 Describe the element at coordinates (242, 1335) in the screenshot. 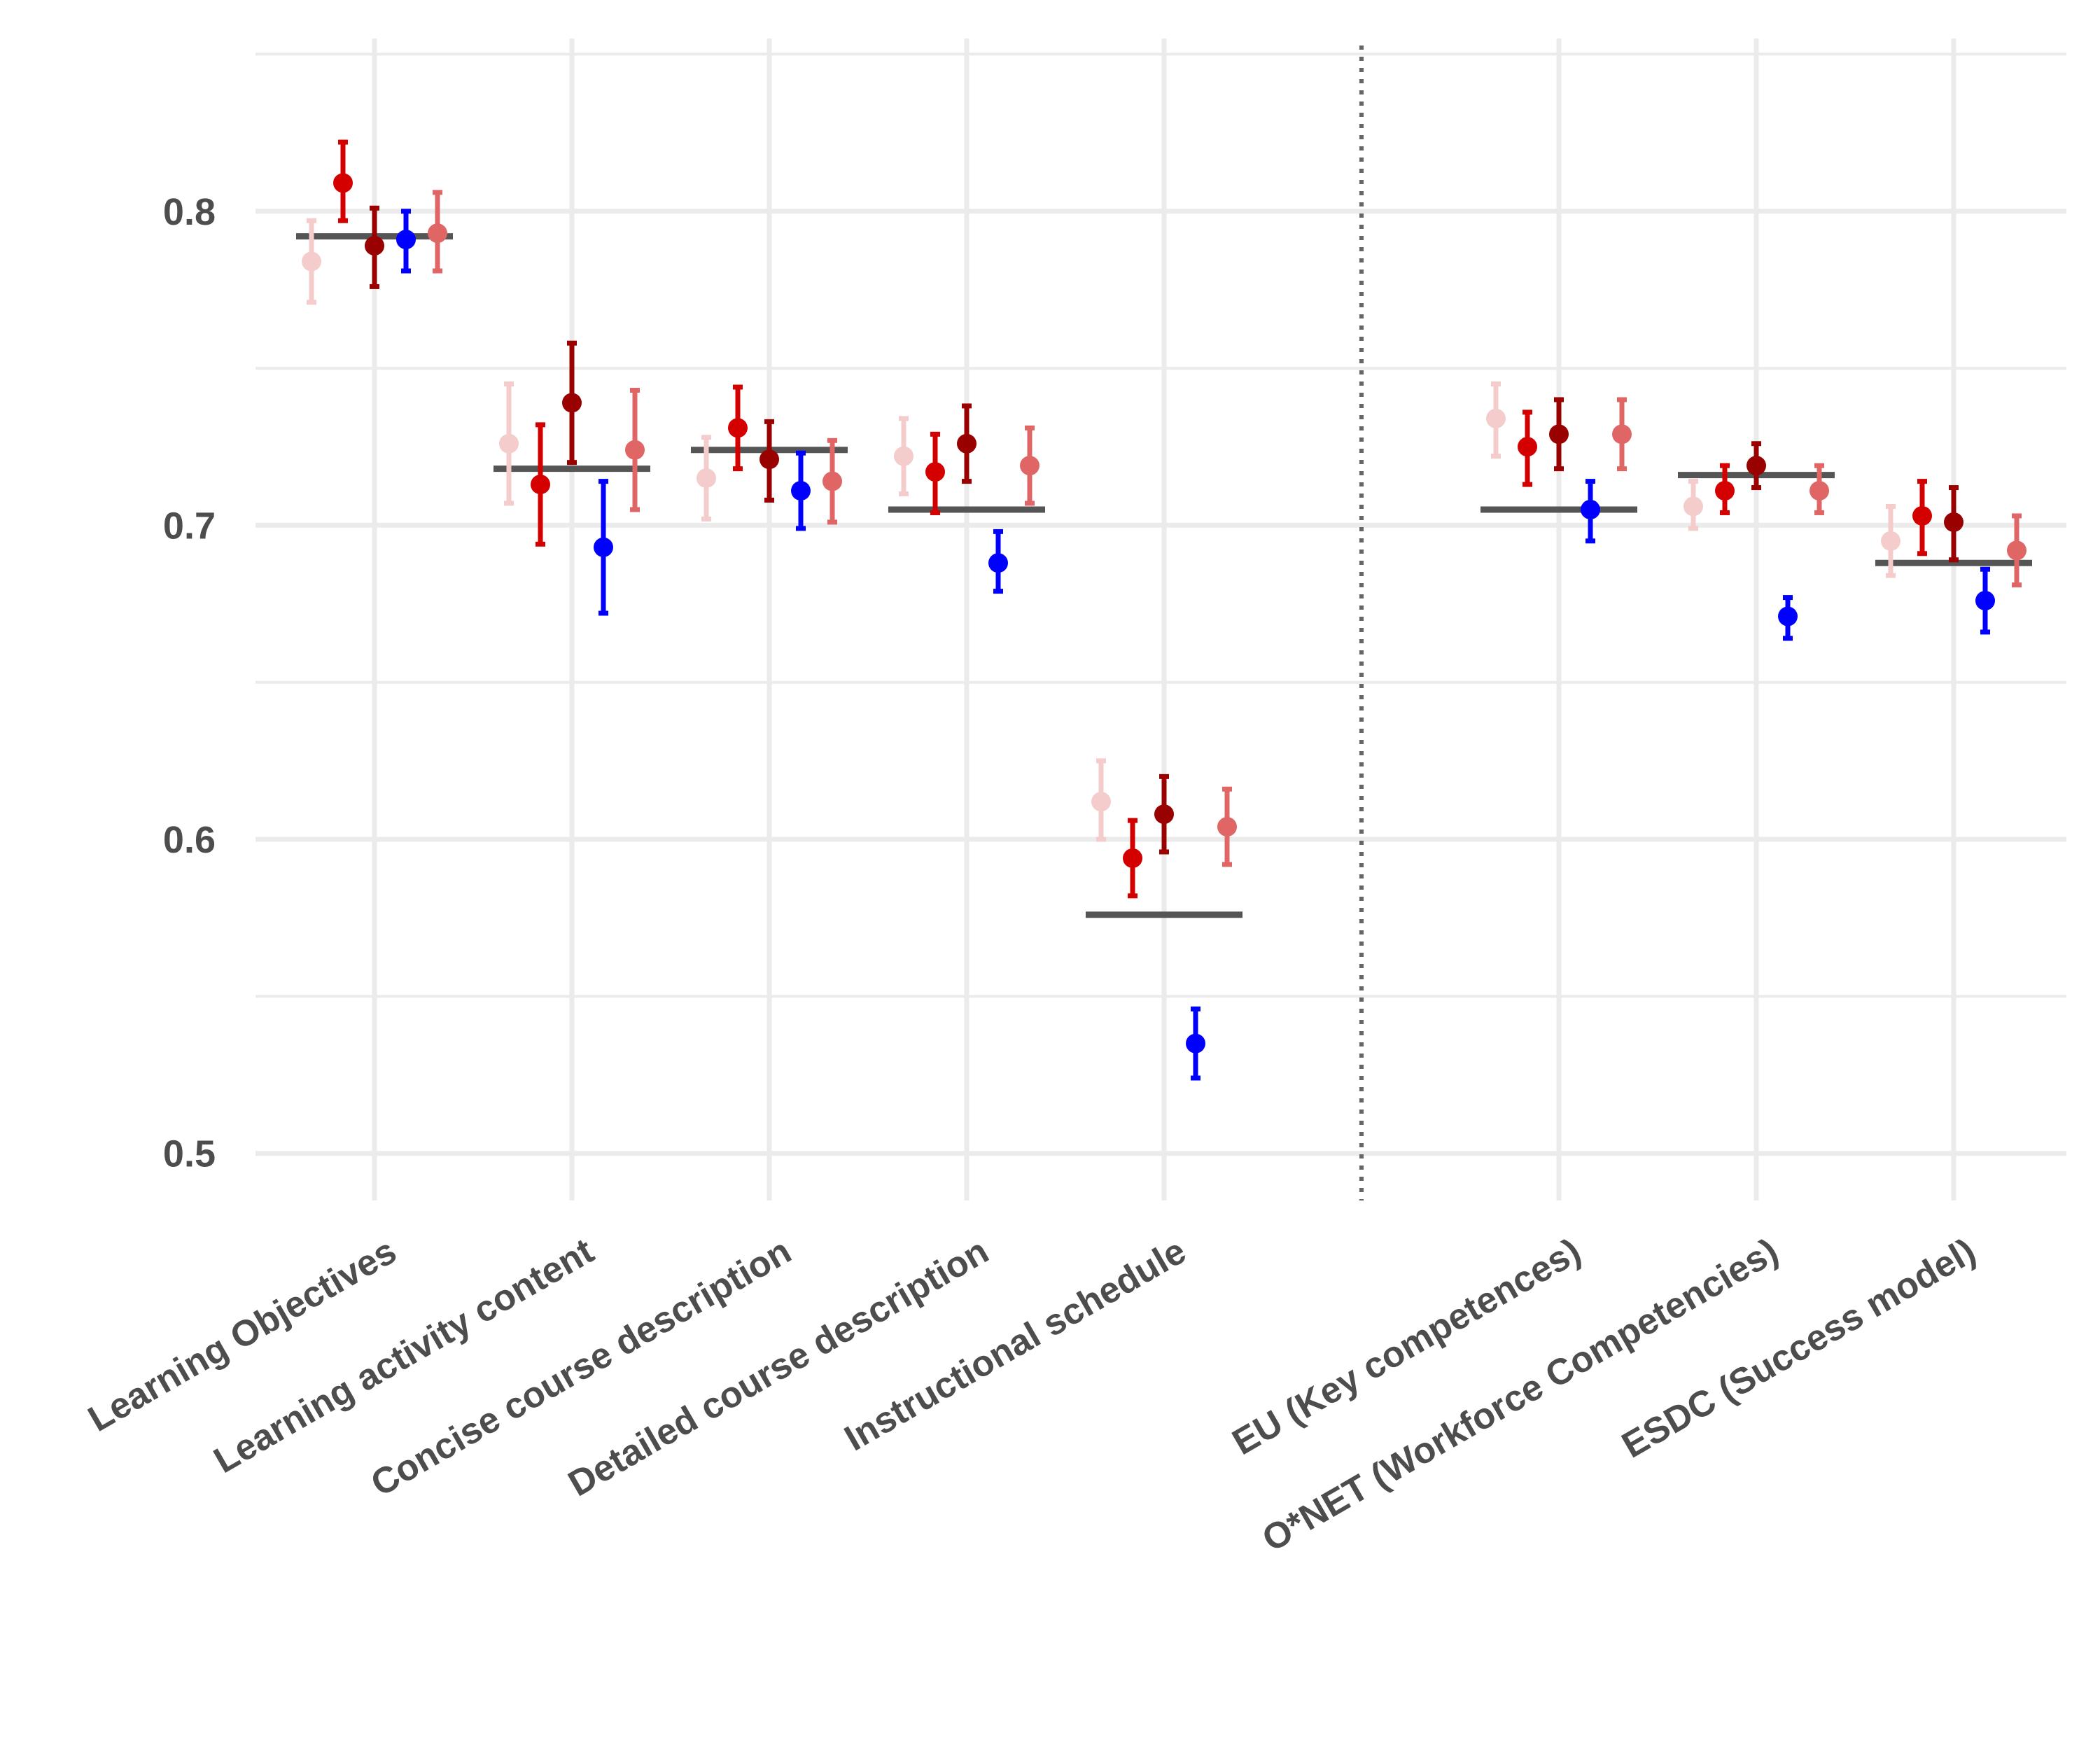

I see `x-tick-label: Learning Objectives` at that location.